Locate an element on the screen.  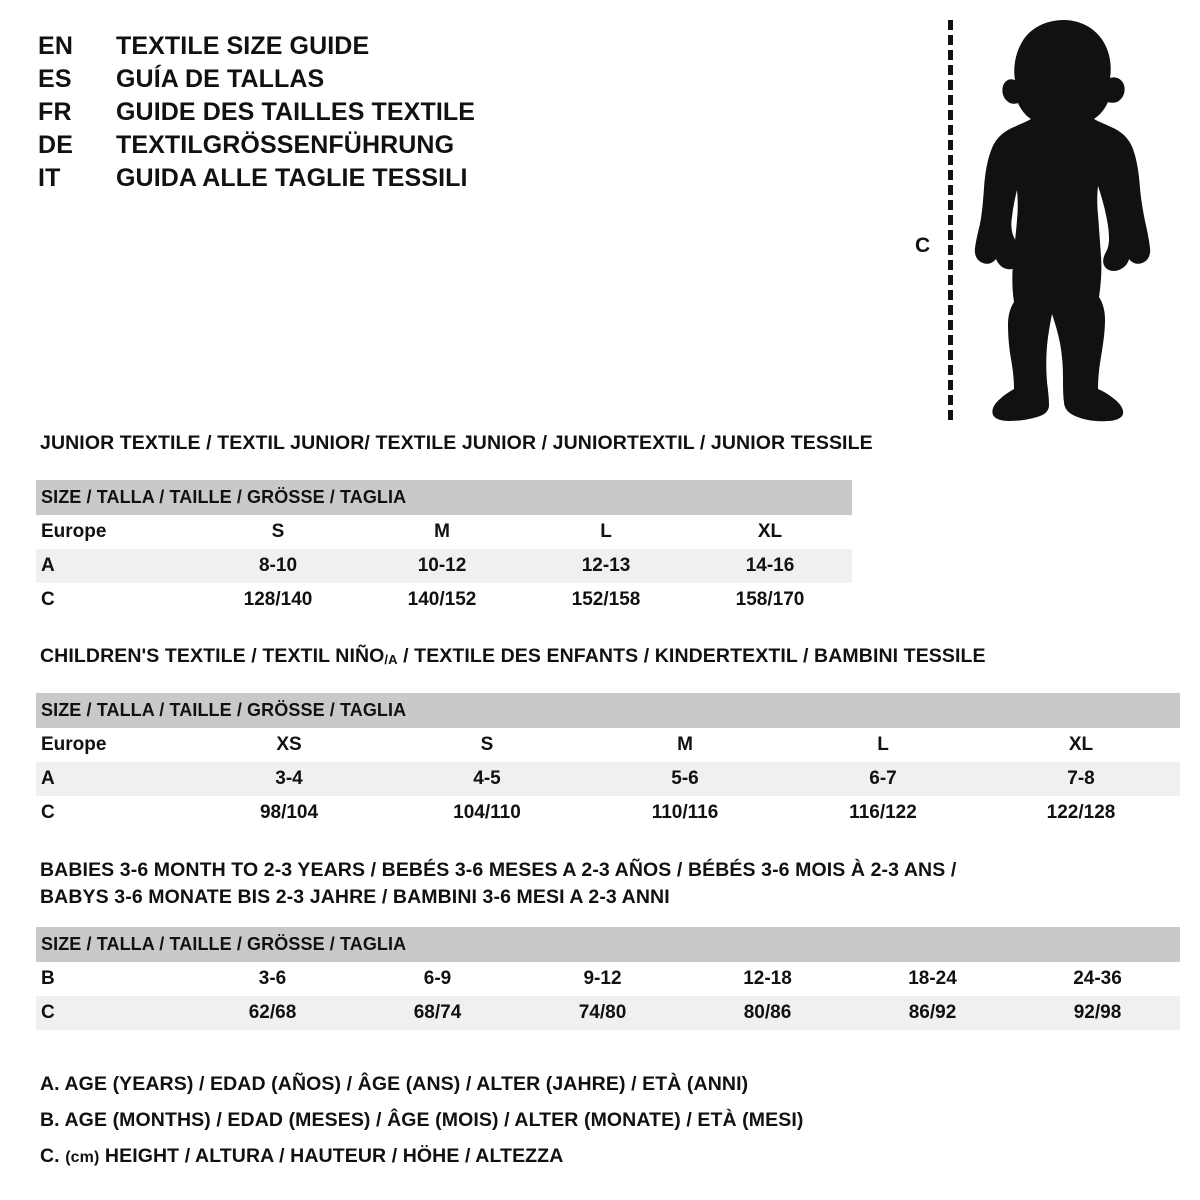
table-row: C 98/104 104/110 110/116 116/122 122/128 is located at coordinates (608, 813).